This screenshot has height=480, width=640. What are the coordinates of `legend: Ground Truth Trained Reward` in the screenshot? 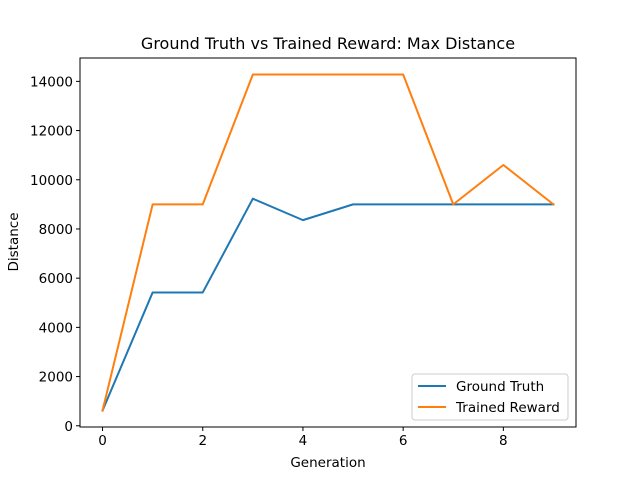 It's located at (490, 397).